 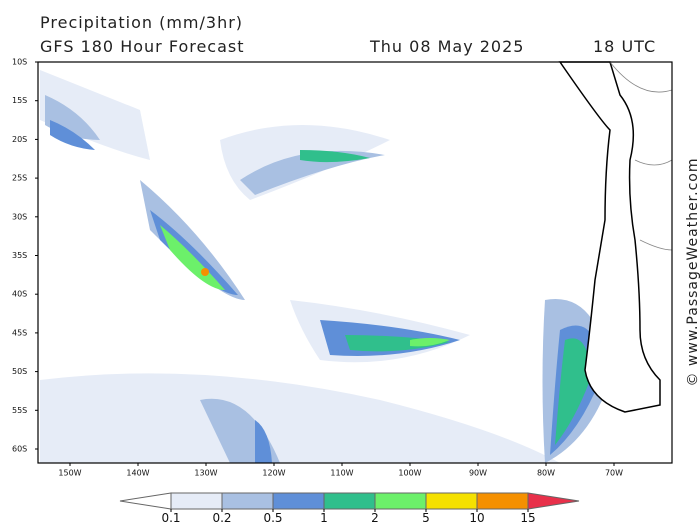 What do you see at coordinates (19, 216) in the screenshot?
I see `lat-label: 30S` at bounding box center [19, 216].